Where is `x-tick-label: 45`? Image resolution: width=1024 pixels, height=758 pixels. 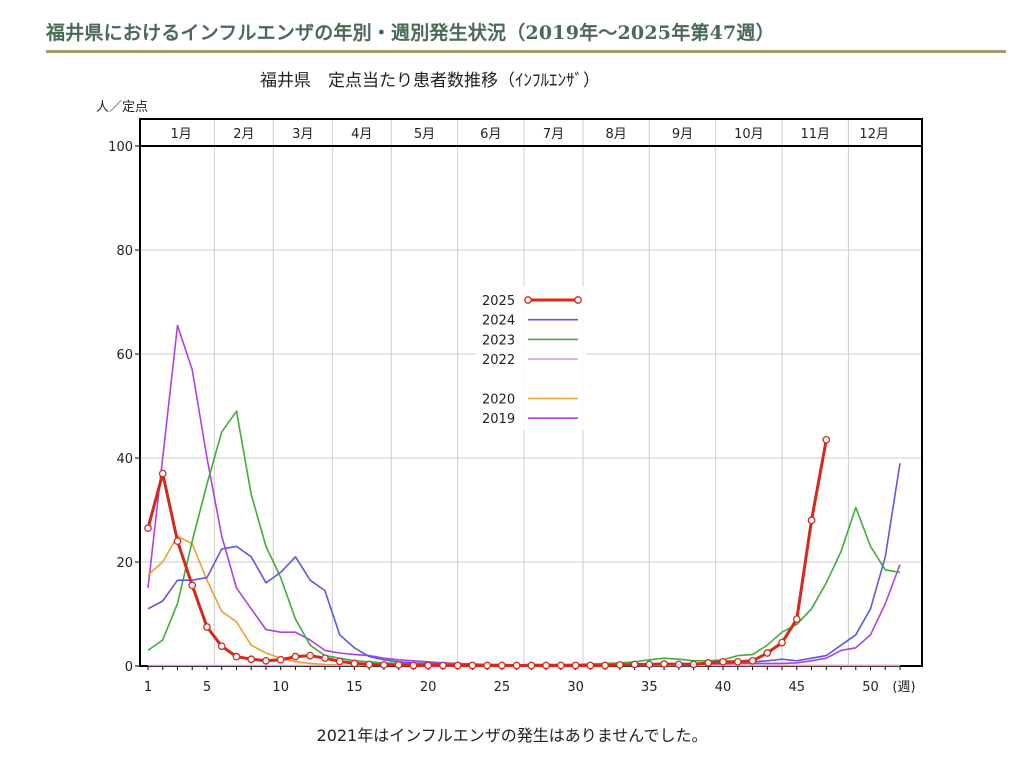
x-tick-label: 45 is located at coordinates (797, 687).